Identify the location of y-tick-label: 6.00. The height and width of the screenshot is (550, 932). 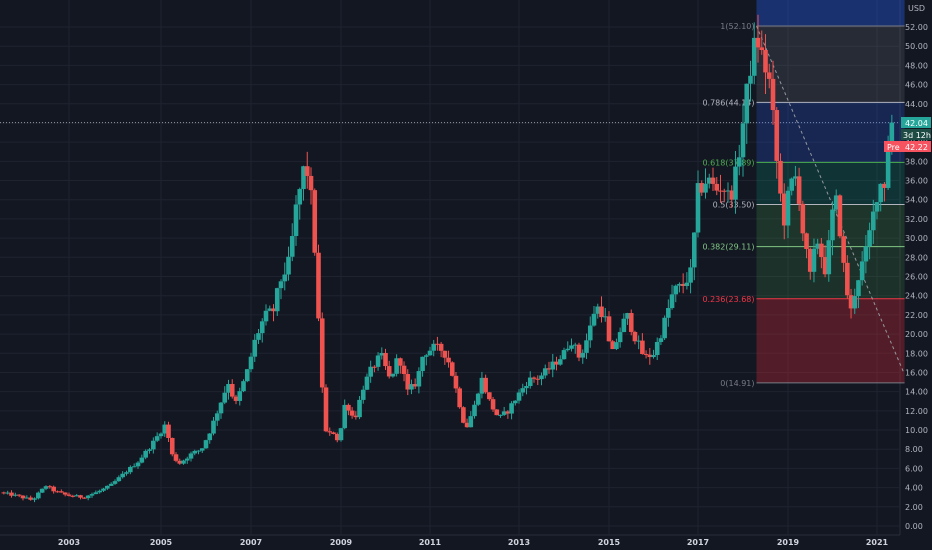
(914, 468).